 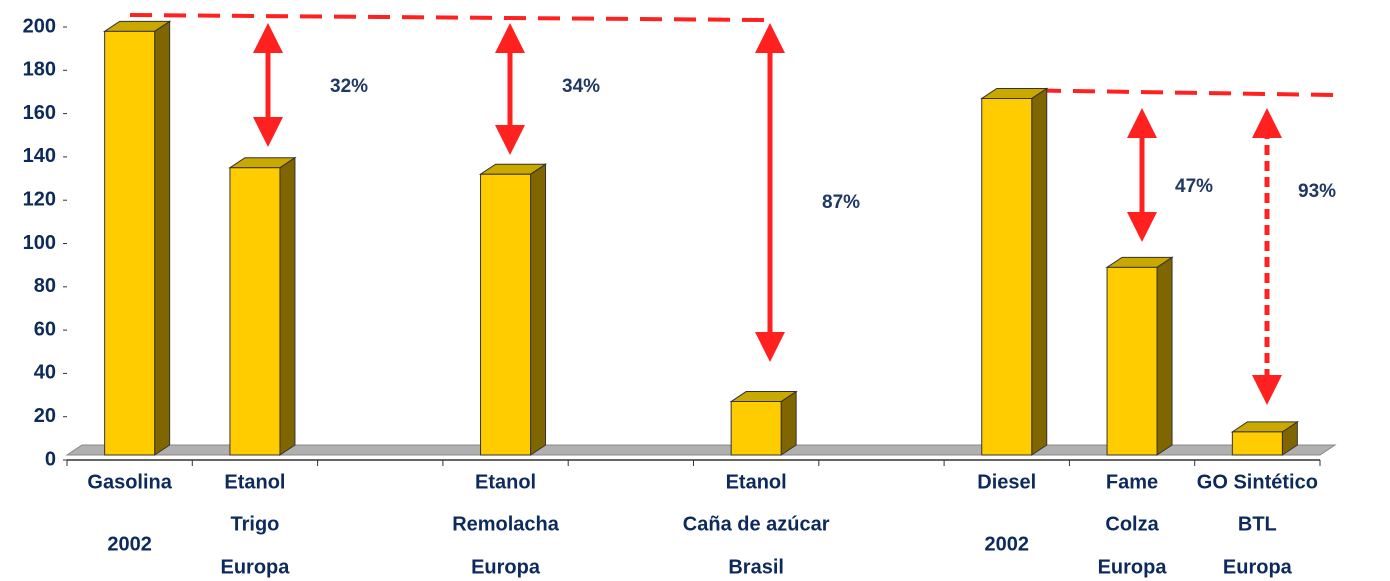 I want to click on y-tick-label: 180, so click(x=39, y=70).